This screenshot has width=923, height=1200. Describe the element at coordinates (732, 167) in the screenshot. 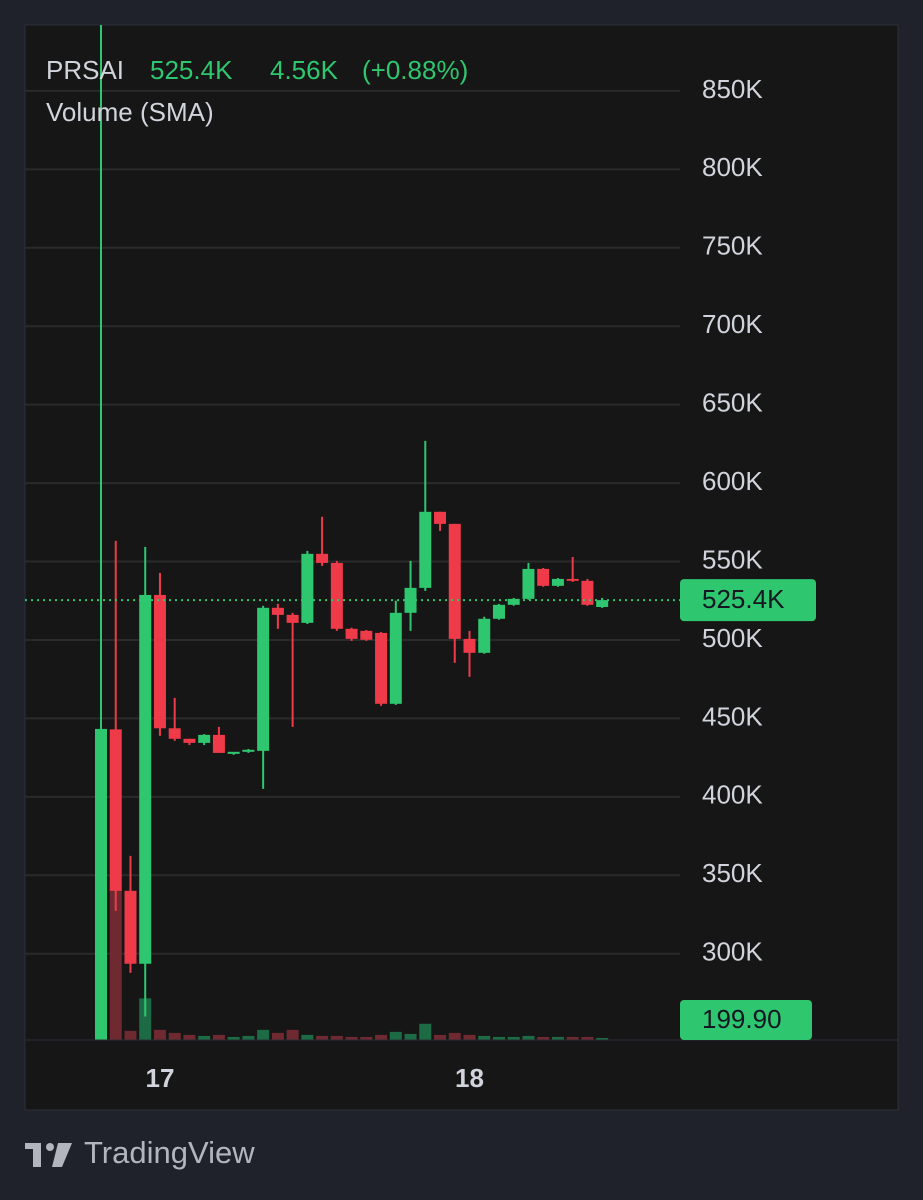

I see `y-tick-label: 800K` at that location.